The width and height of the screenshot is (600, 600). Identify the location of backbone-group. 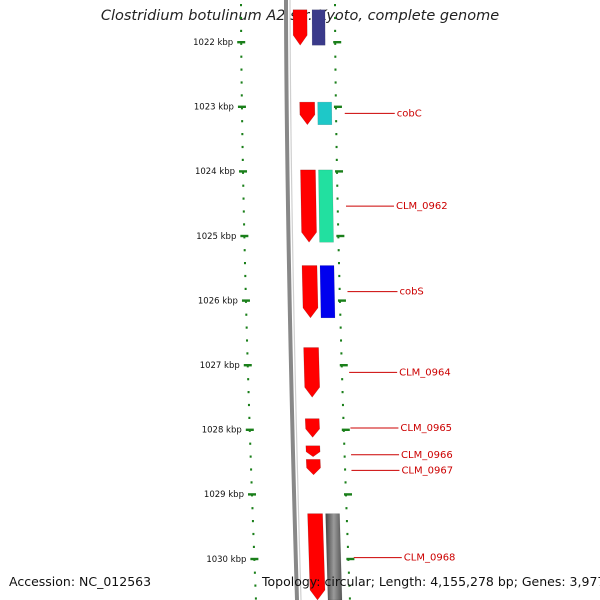
(293, 300).